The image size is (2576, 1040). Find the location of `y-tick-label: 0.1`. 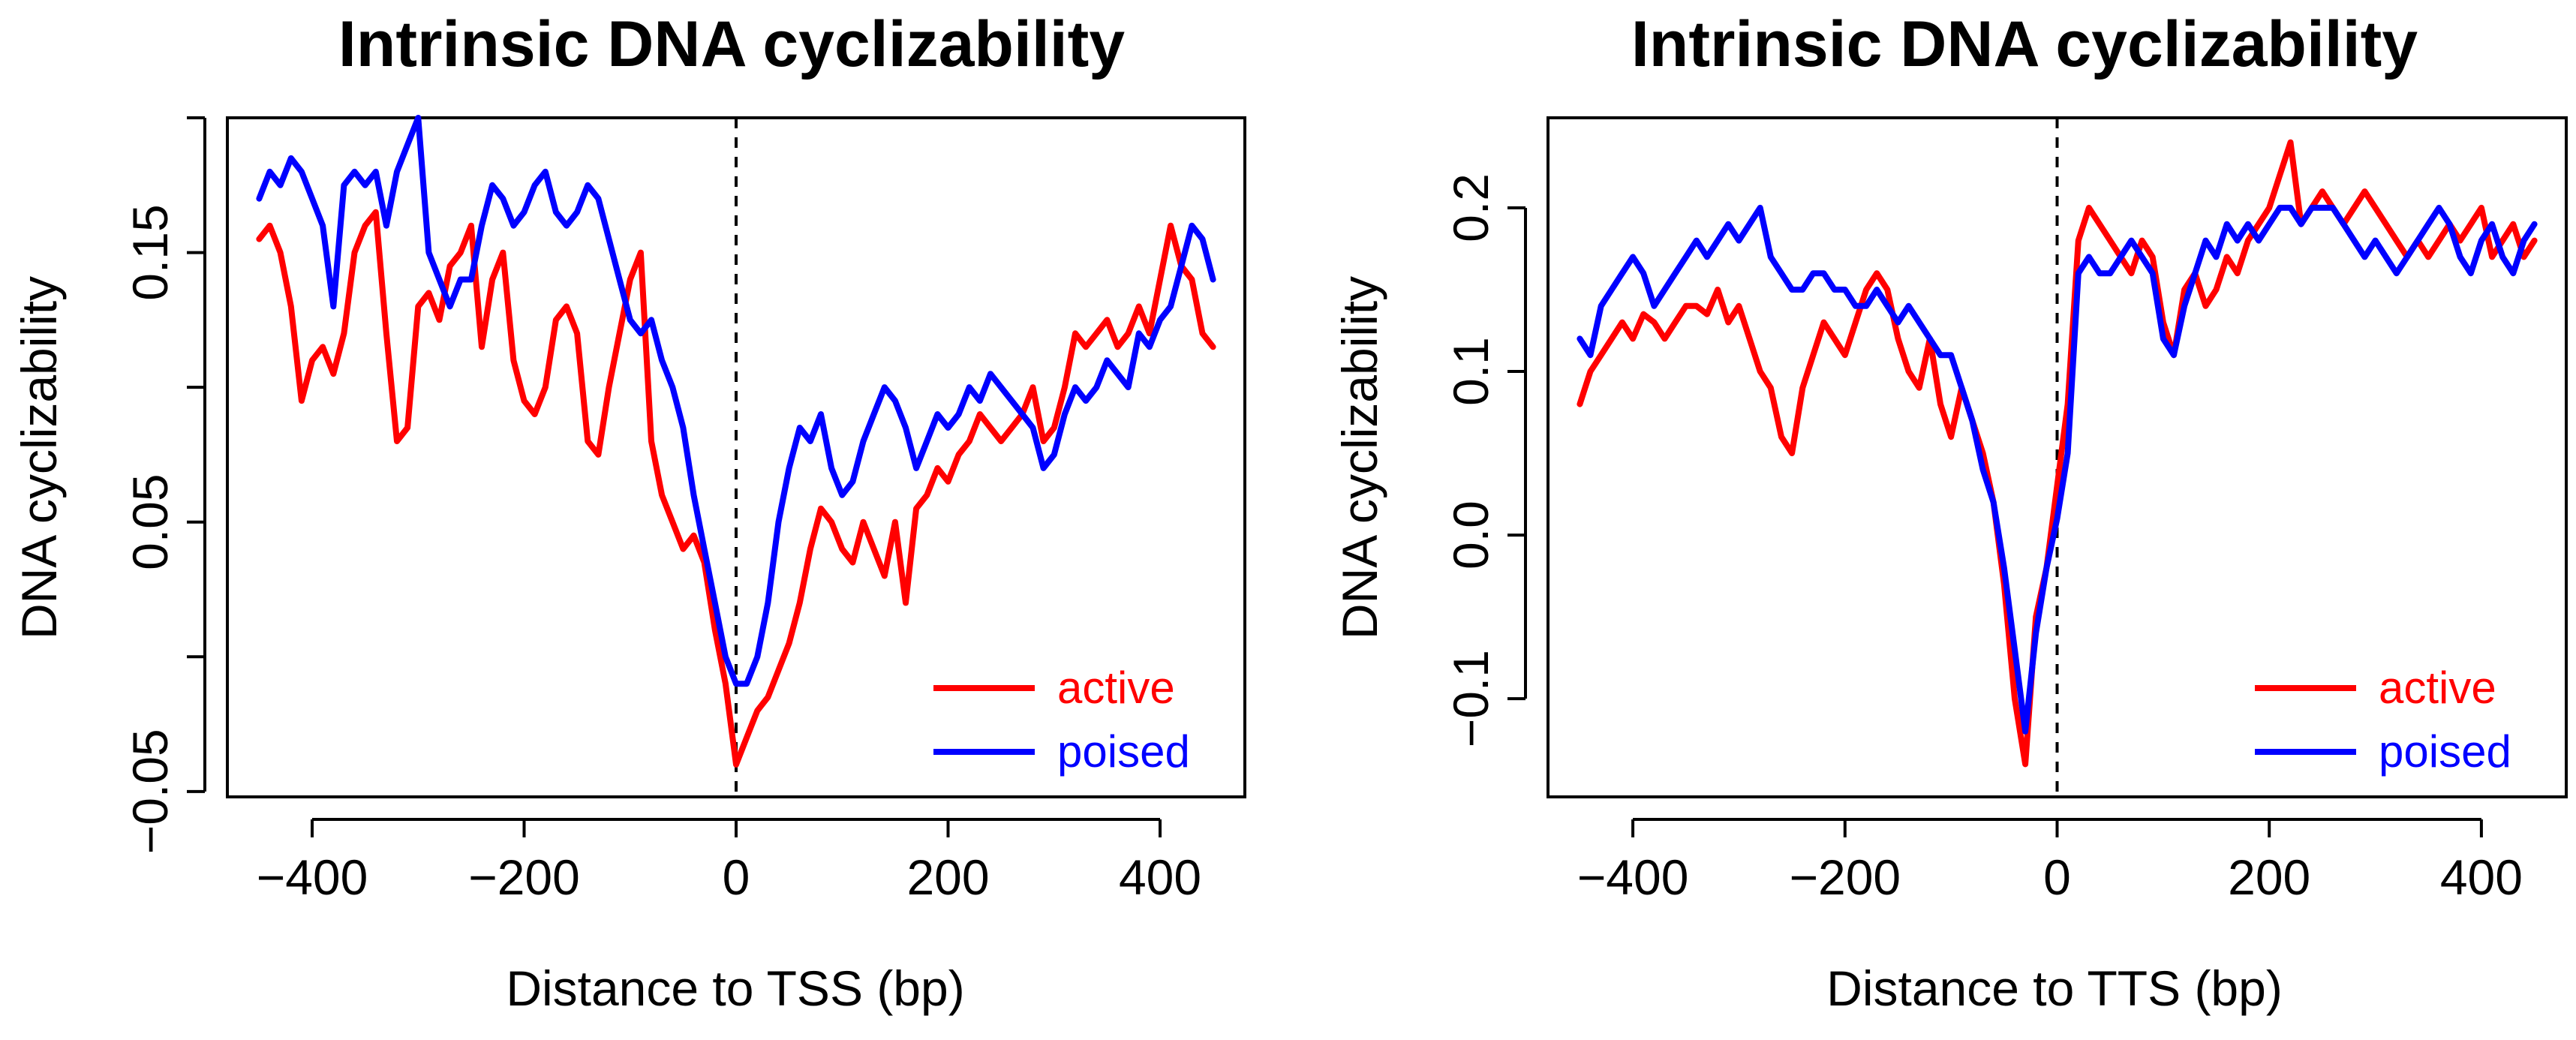

y-tick-label: 0.1 is located at coordinates (1470, 371).